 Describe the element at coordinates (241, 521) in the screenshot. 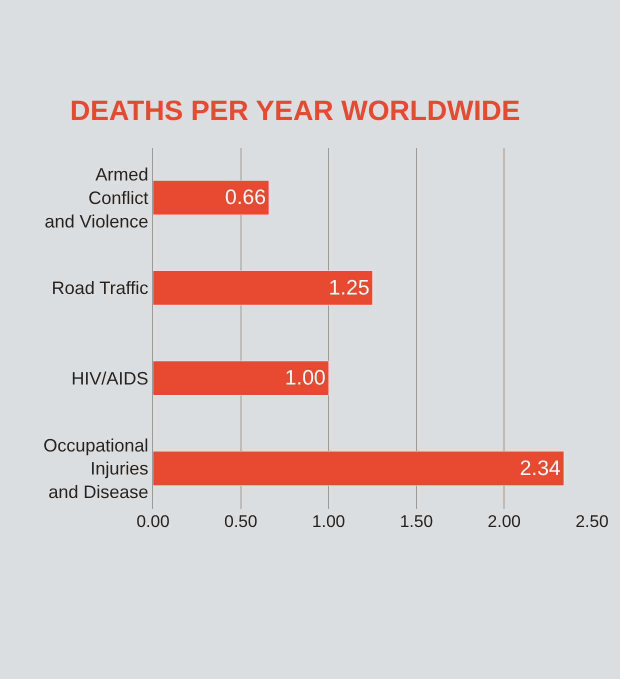

I see `x-tick-label: 0.50` at that location.